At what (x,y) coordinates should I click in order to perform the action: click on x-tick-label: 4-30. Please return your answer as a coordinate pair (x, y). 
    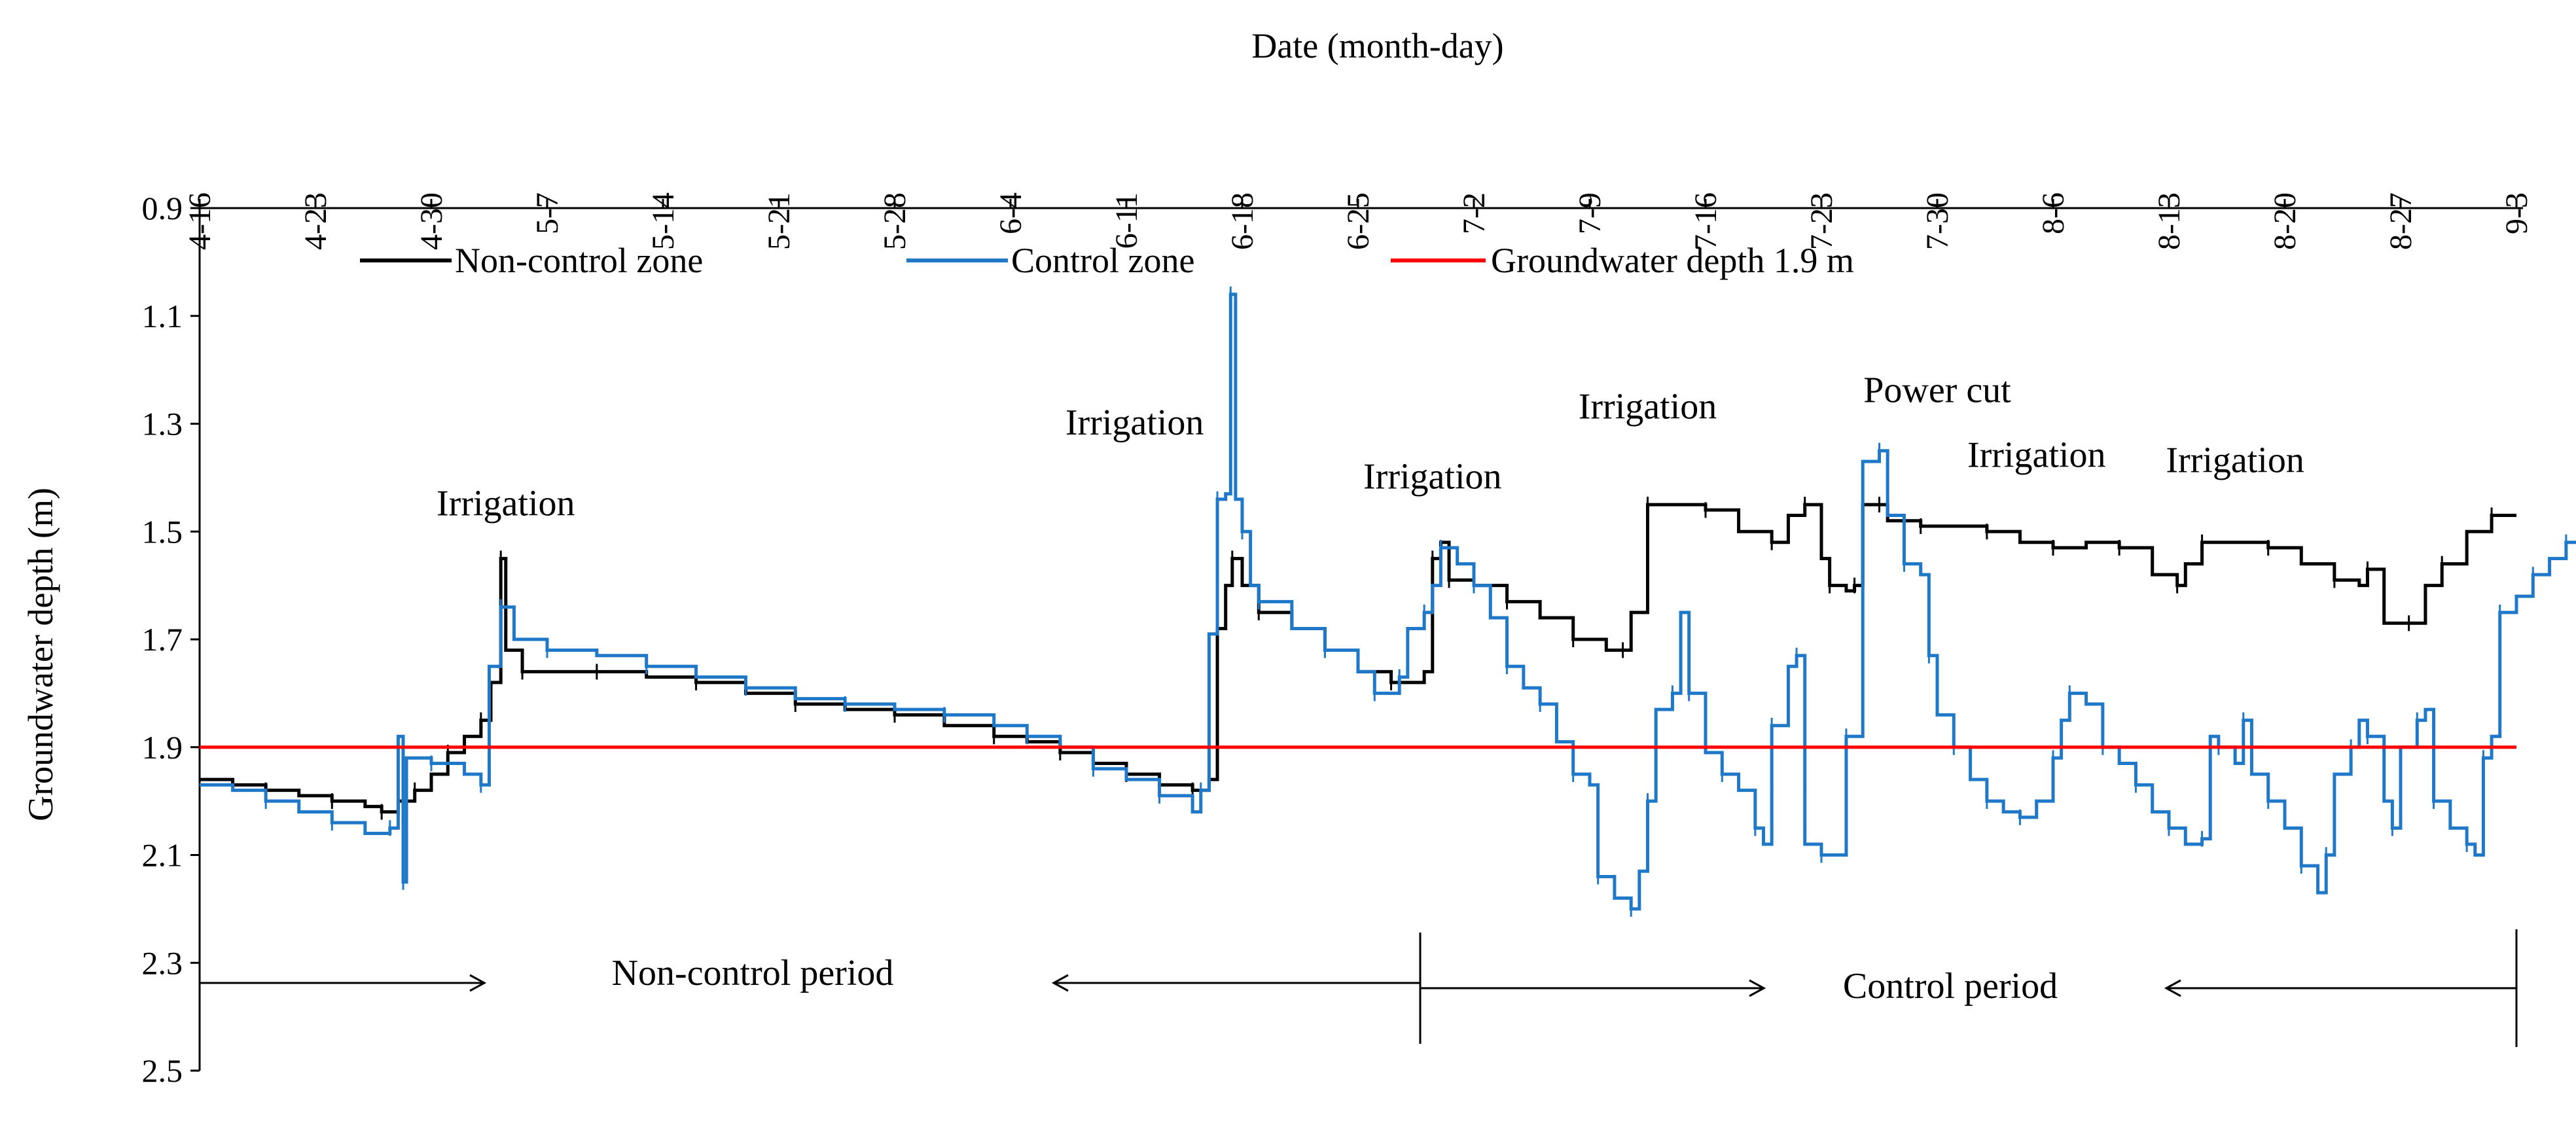
    Looking at the image, I should click on (431, 221).